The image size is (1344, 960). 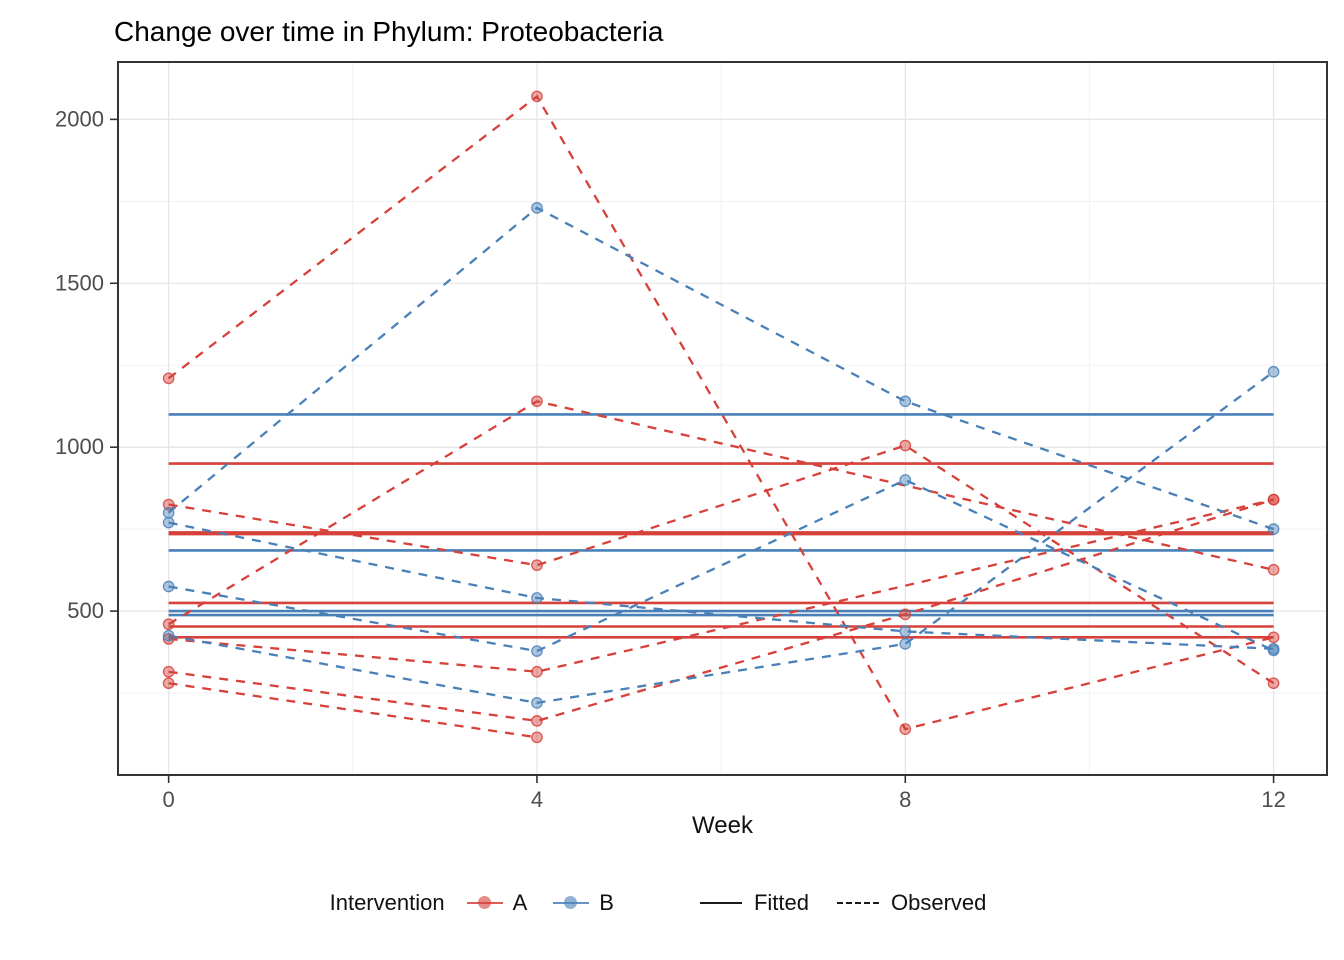 What do you see at coordinates (79, 282) in the screenshot?
I see `y-tick-label: 1500` at bounding box center [79, 282].